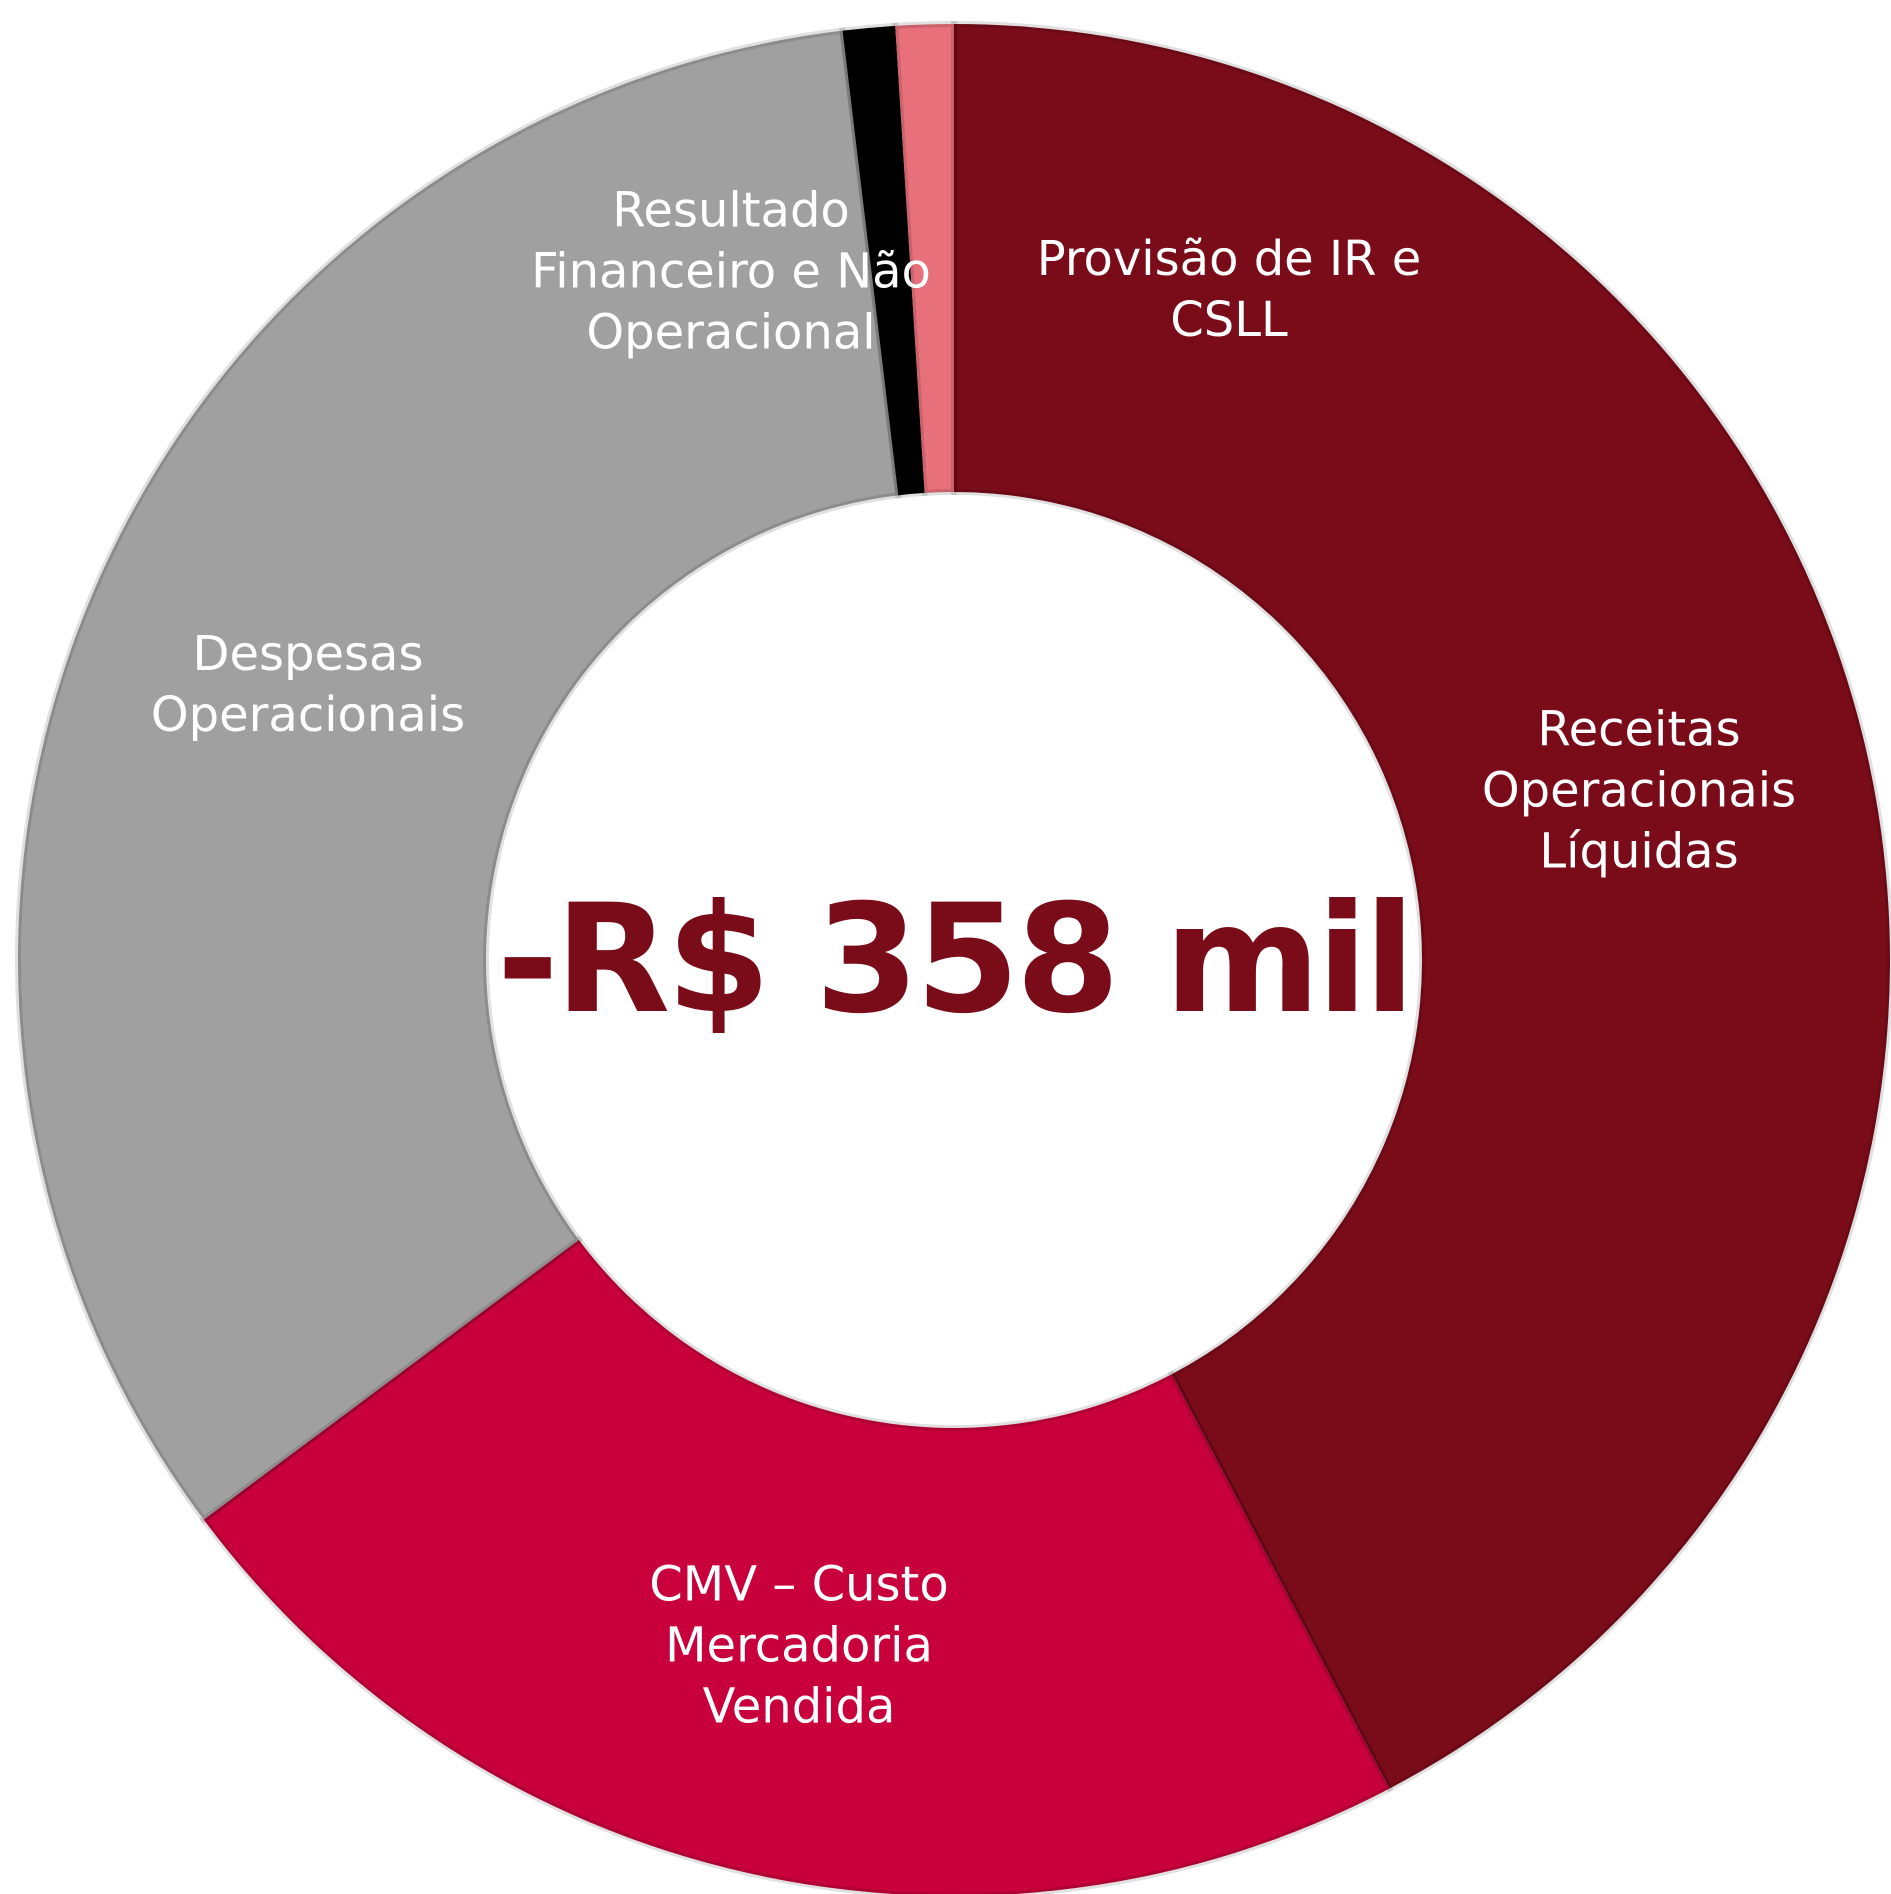  Describe the element at coordinates (924, 258) in the screenshot. I see `donut-slice` at that location.